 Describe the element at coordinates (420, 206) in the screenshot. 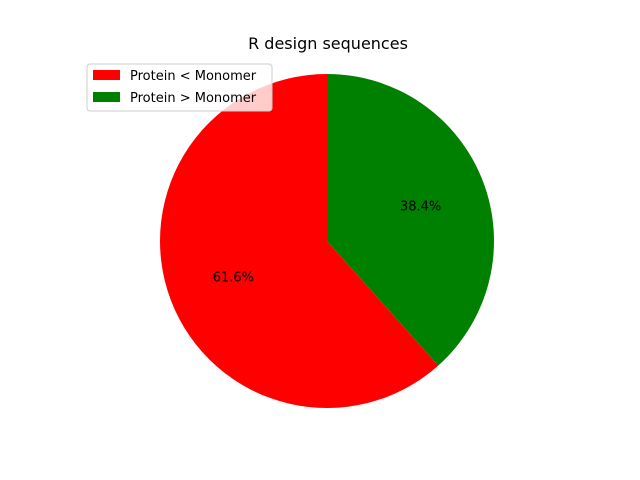

I see `pie-slice-label-0: 38.4%` at that location.